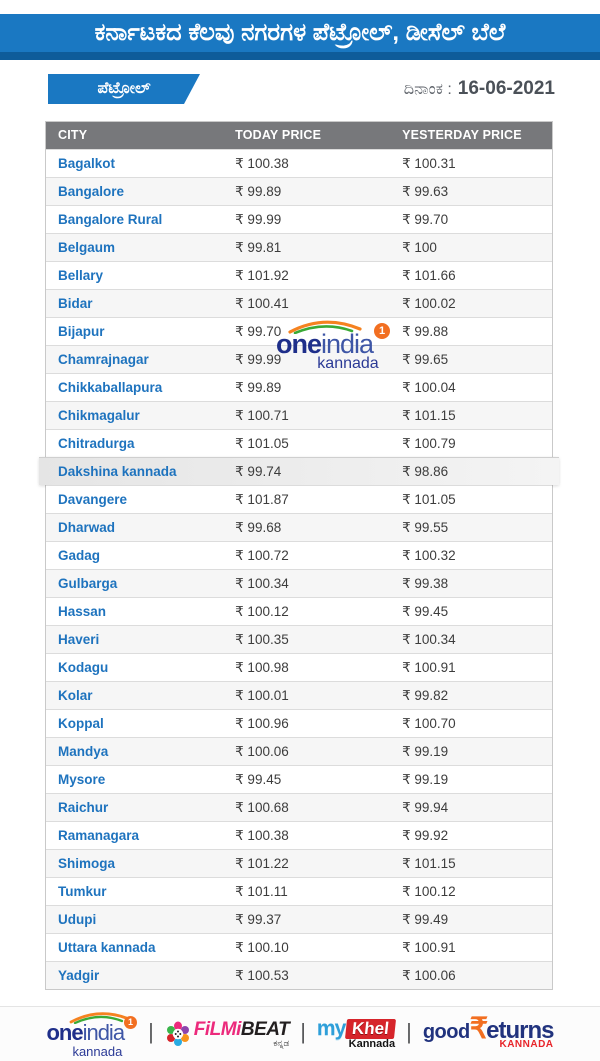 The height and width of the screenshot is (1061, 600). What do you see at coordinates (262, 975) in the screenshot?
I see `today-price-value: ₹ 100.53` at bounding box center [262, 975].